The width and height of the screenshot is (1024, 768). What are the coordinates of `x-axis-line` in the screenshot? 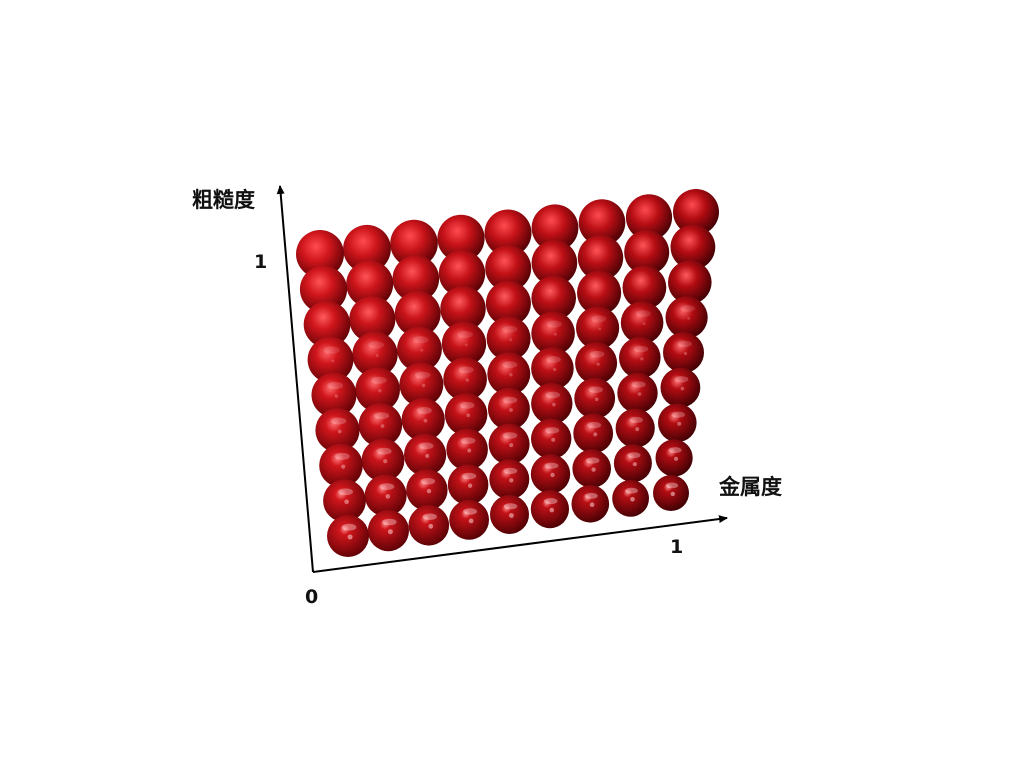 It's located at (520, 544).